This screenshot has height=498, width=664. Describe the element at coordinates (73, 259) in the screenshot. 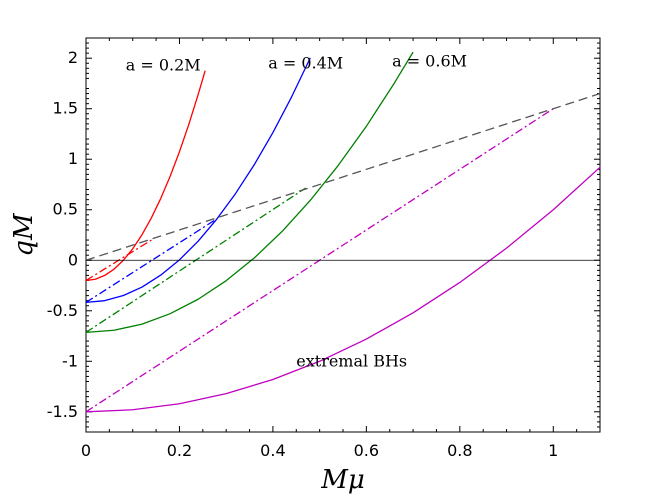

I see `y-tick-label: 0` at that location.